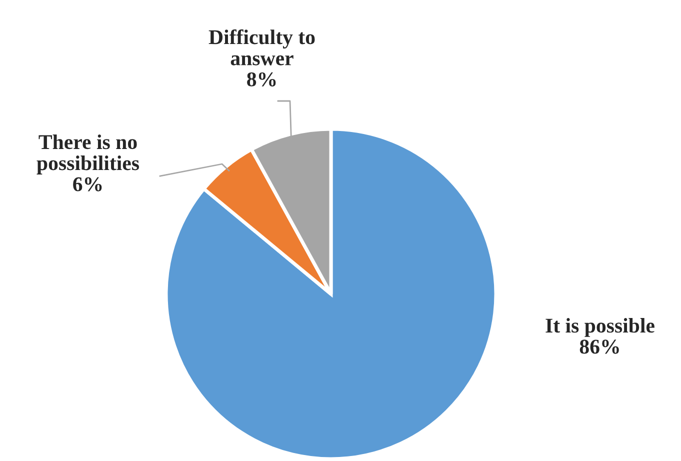  Describe the element at coordinates (88, 154) in the screenshot. I see `slice-label: There is no possibilities` at that location.